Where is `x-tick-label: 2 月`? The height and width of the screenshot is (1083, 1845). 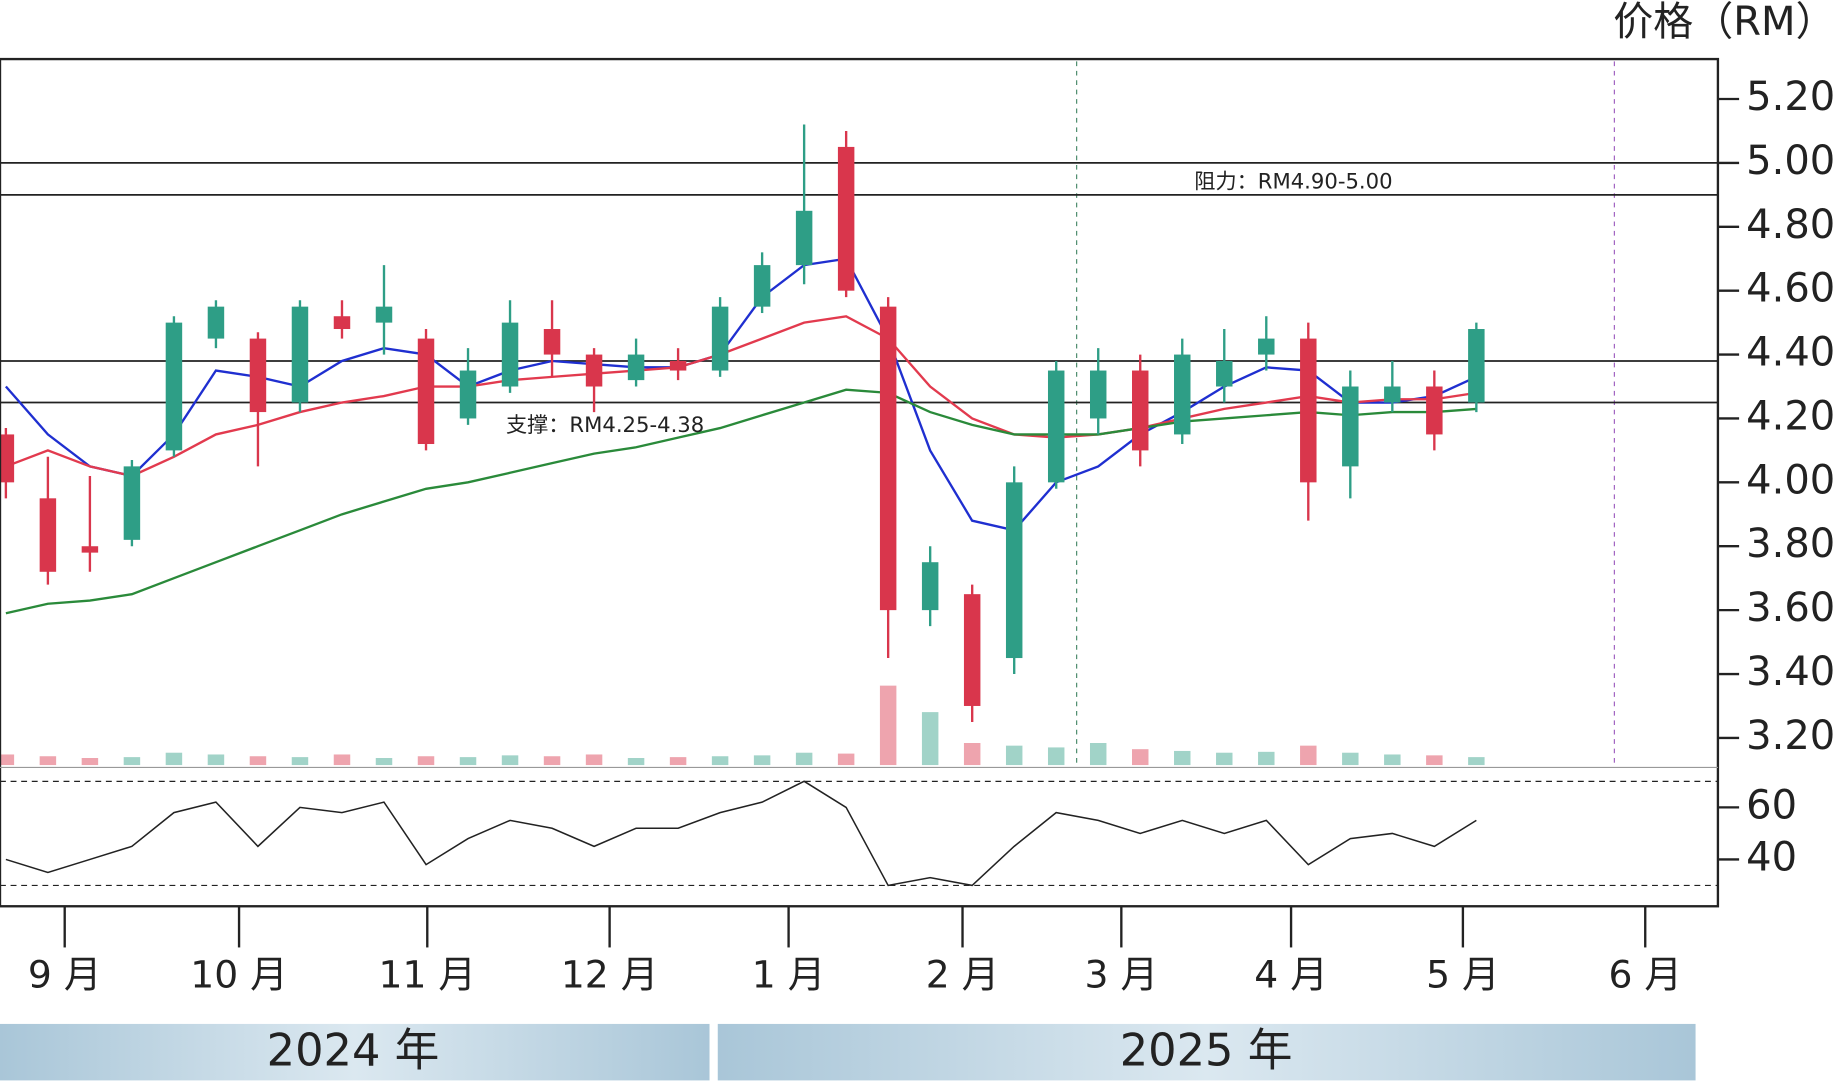
x-tick-label: 2 月 is located at coordinates (963, 974).